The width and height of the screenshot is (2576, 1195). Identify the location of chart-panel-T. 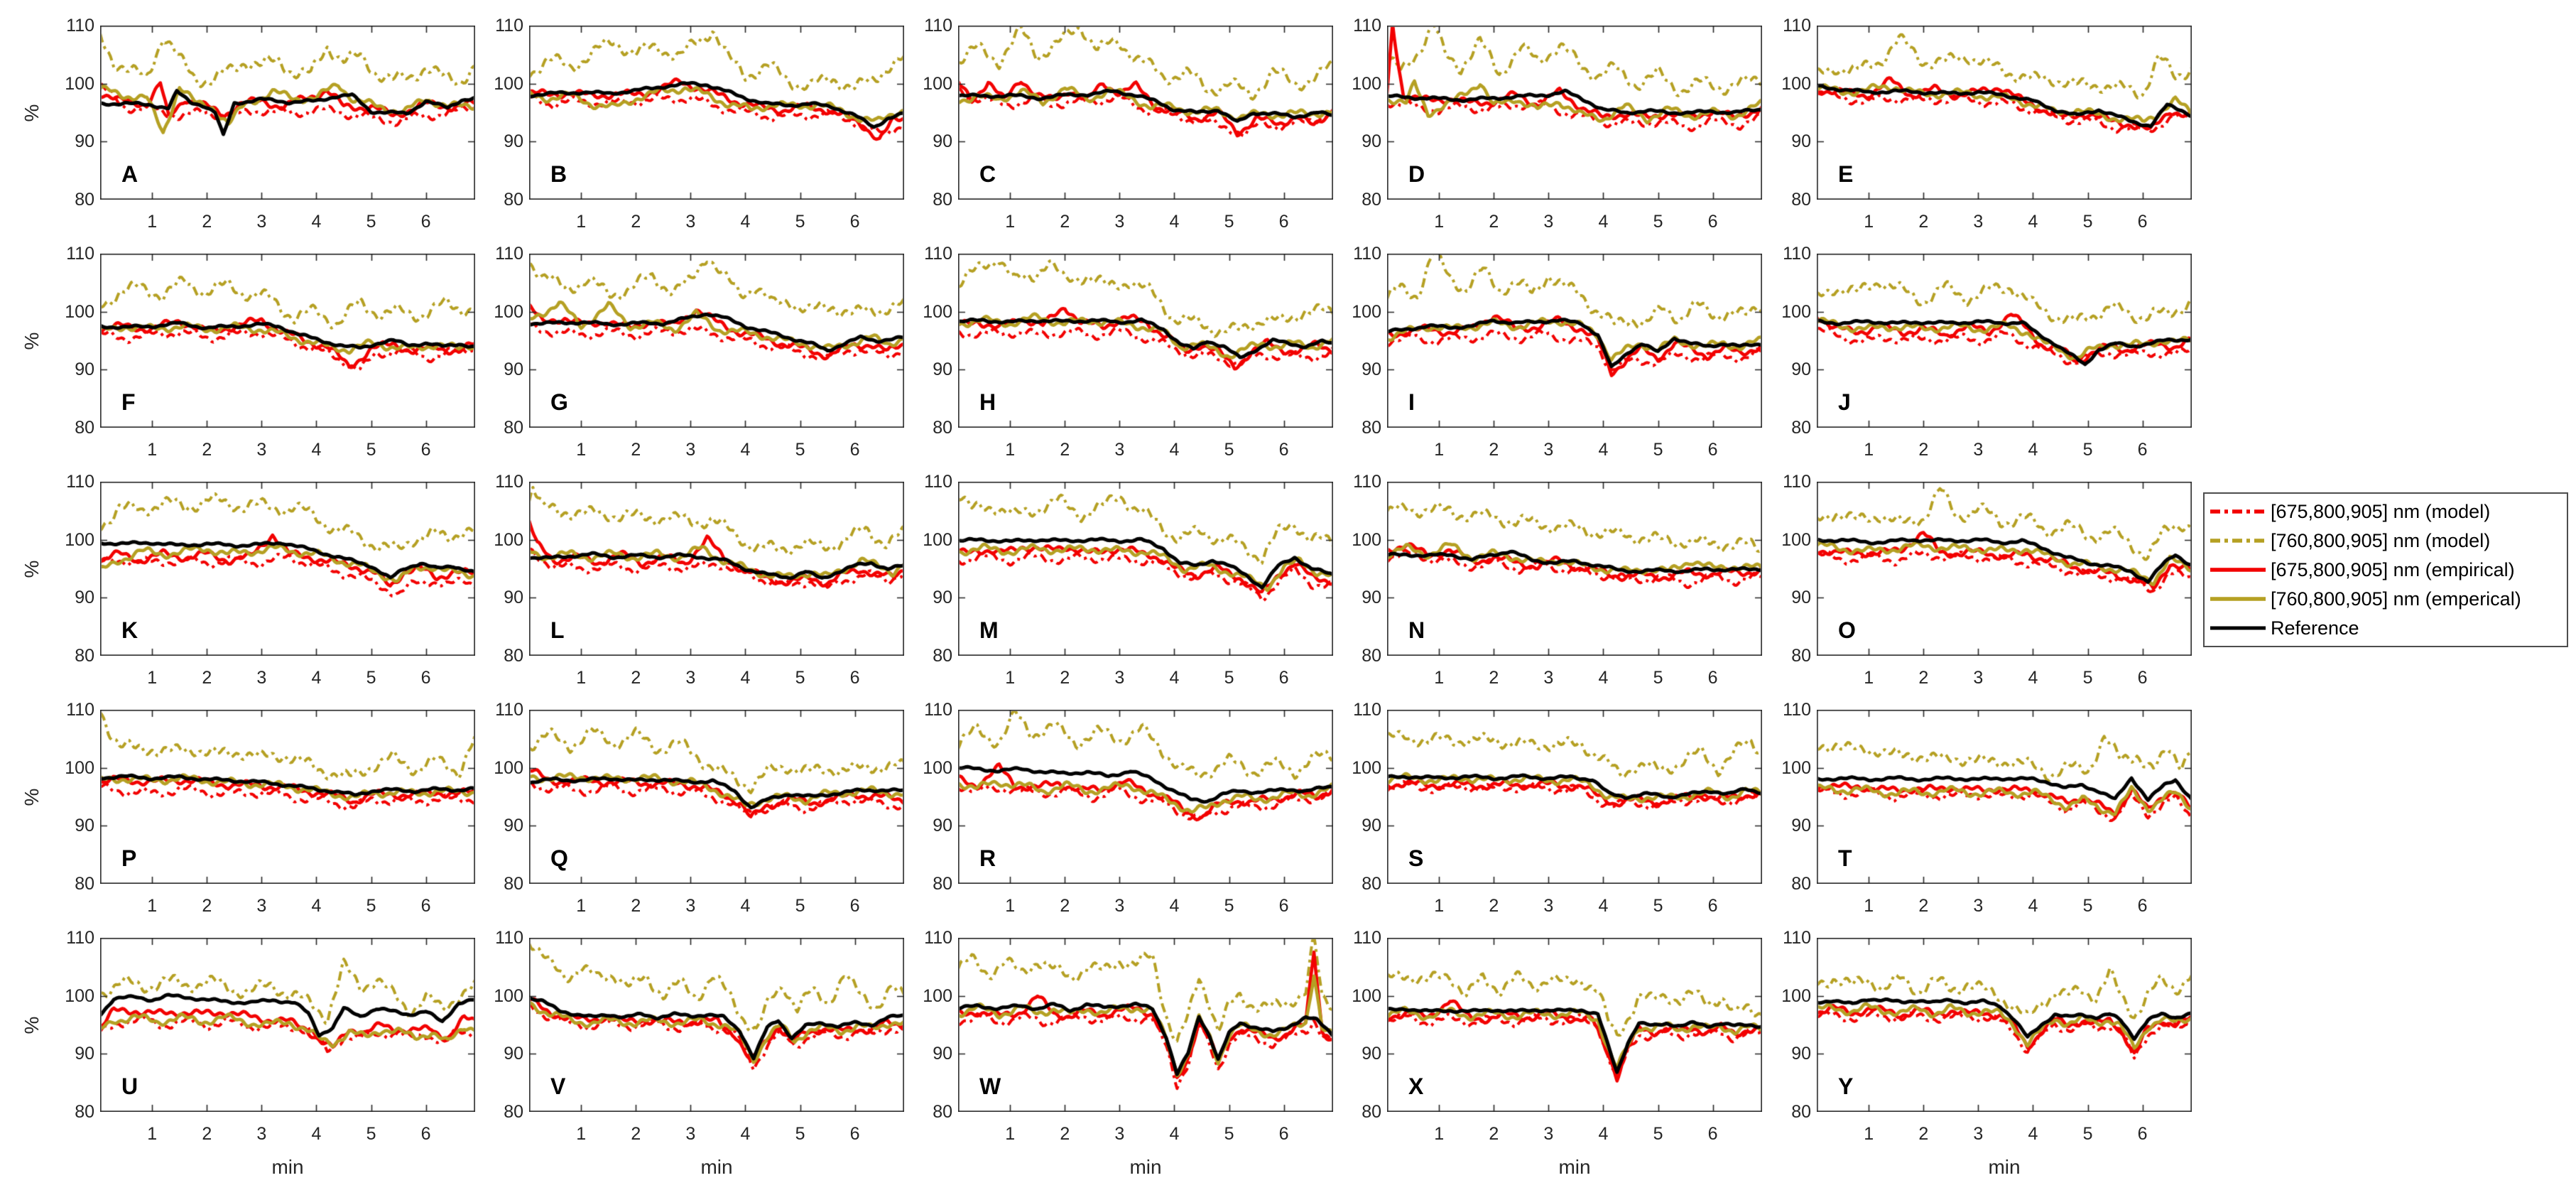
(2005, 797).